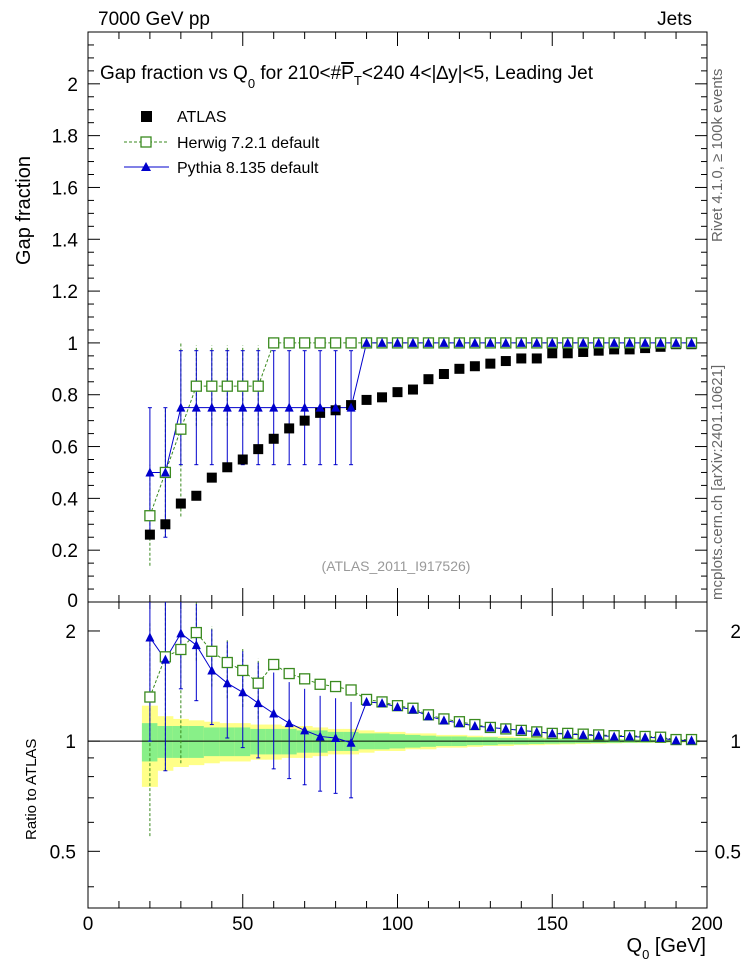  Describe the element at coordinates (63, 852) in the screenshot. I see `ratio-ytick-label-left: 0.5` at that location.